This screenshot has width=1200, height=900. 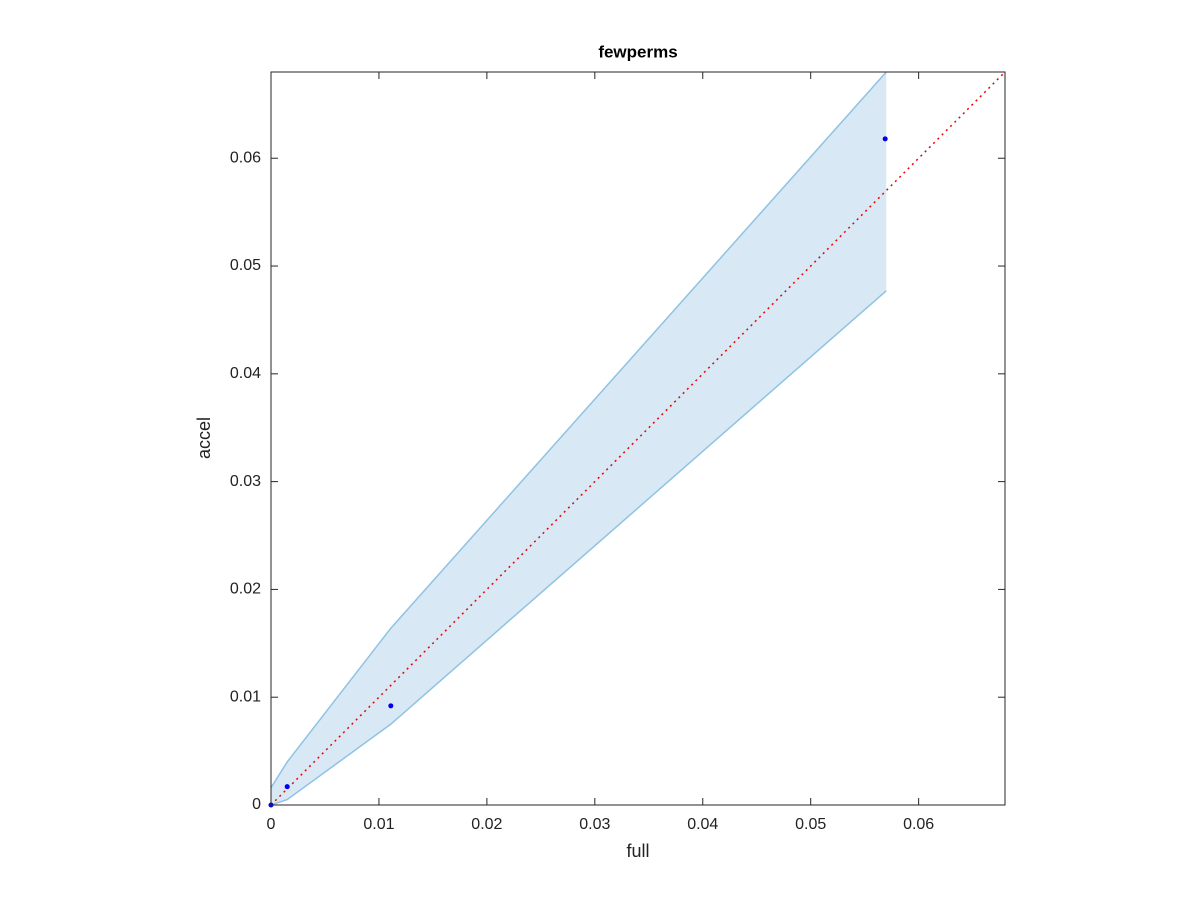 I want to click on x-tick-label: 0.03, so click(x=594, y=824).